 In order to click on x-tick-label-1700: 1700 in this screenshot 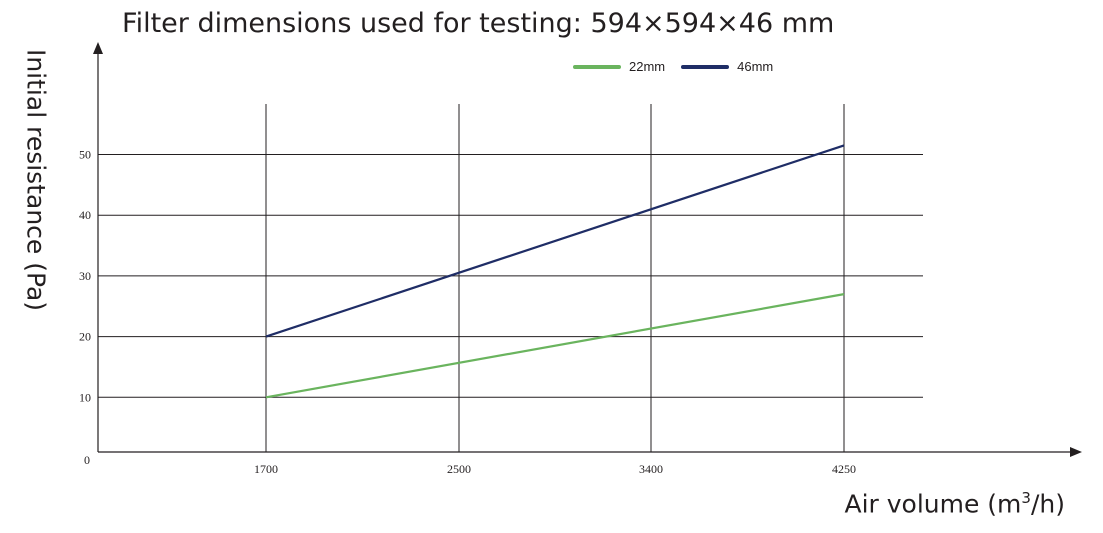, I will do `click(266, 469)`.